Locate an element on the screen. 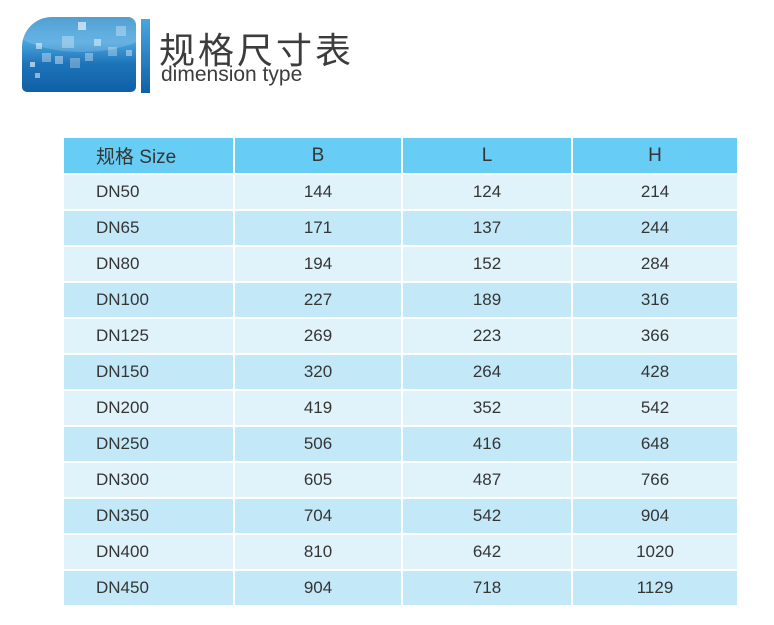  cell-dim-H: 904 is located at coordinates (655, 516).